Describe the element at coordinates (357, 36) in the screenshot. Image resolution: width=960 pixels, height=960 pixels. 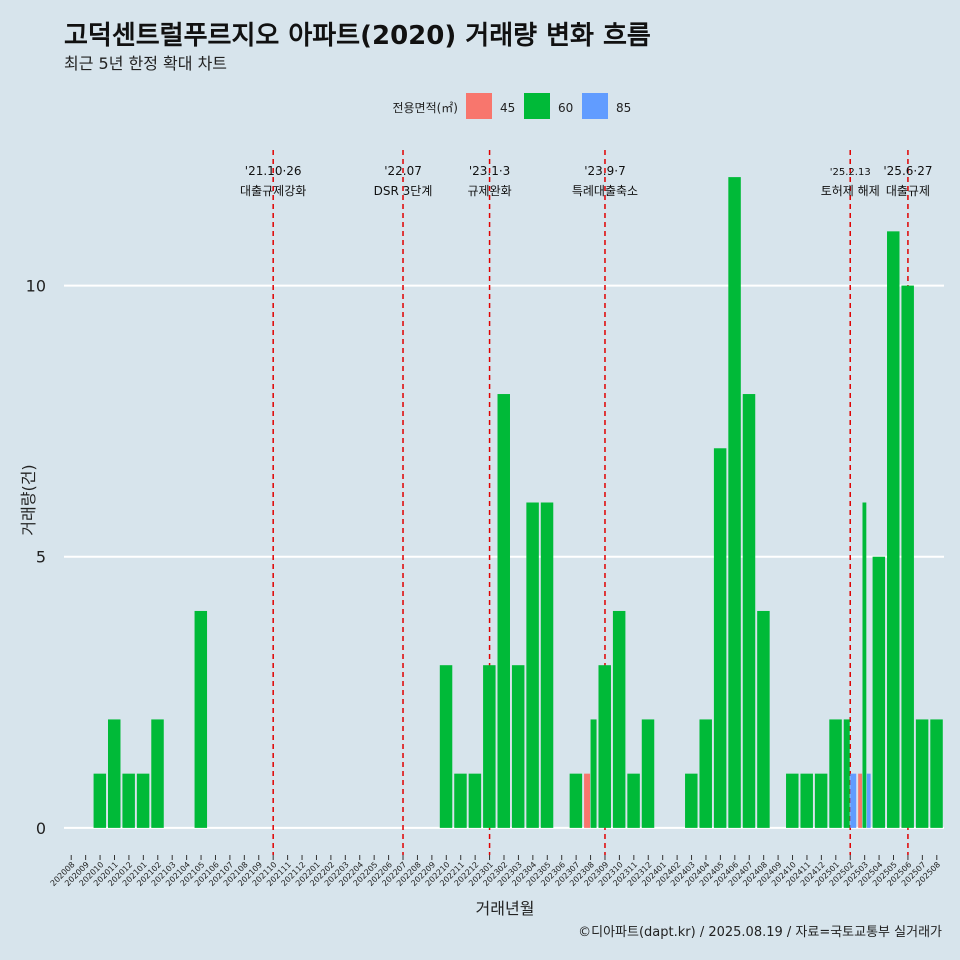
I see `chart-title: 고덕센트럴푸르지오 아파트(2020) 거래량 변화 흐름` at that location.